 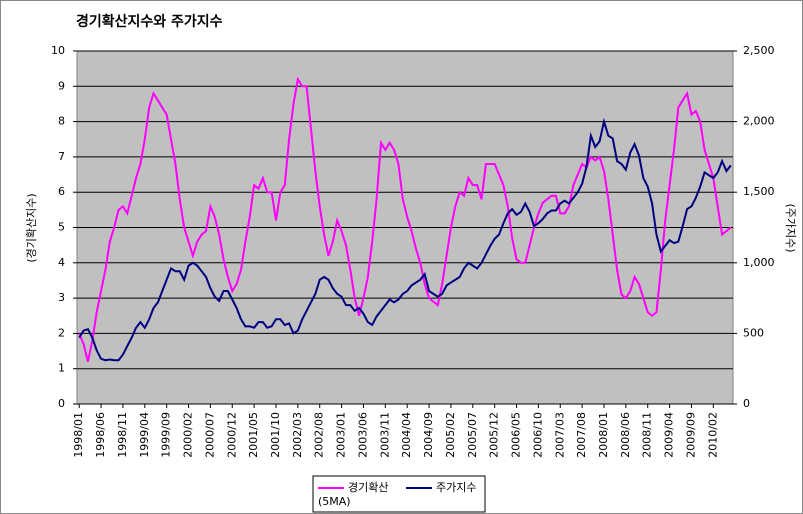 I want to click on y2-tick-label: 1,500, so click(x=759, y=191).